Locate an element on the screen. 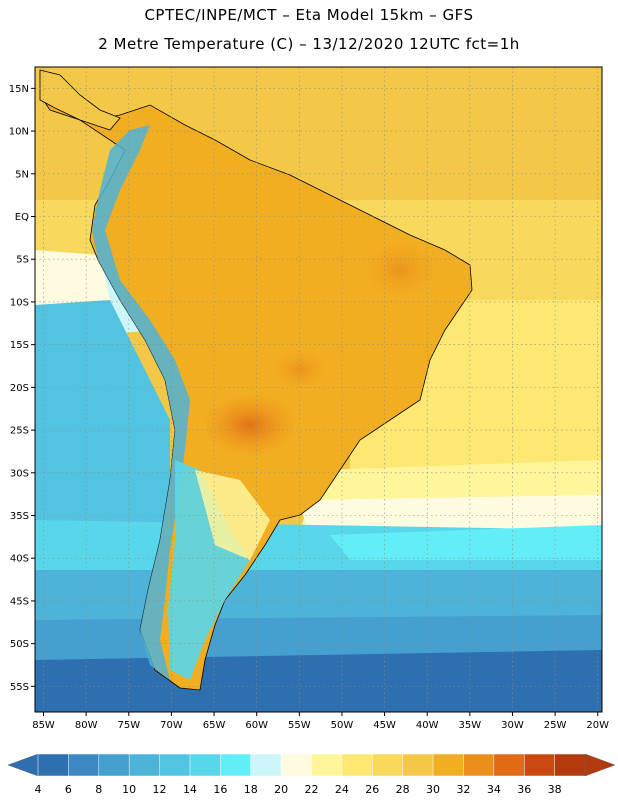 This screenshot has height=800, width=618. lon-label: 55W is located at coordinates (299, 725).